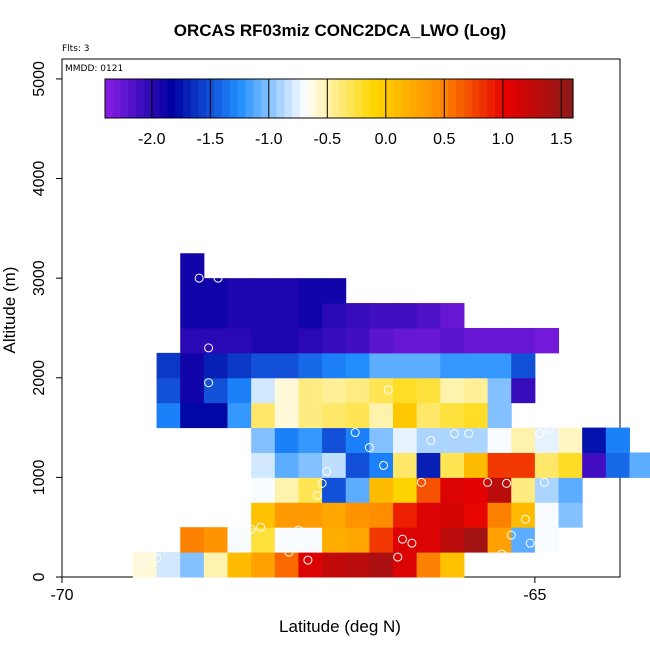 This screenshot has height=650, width=650. What do you see at coordinates (340, 626) in the screenshot?
I see `x-axis-label: Latitude (deg N)` at bounding box center [340, 626].